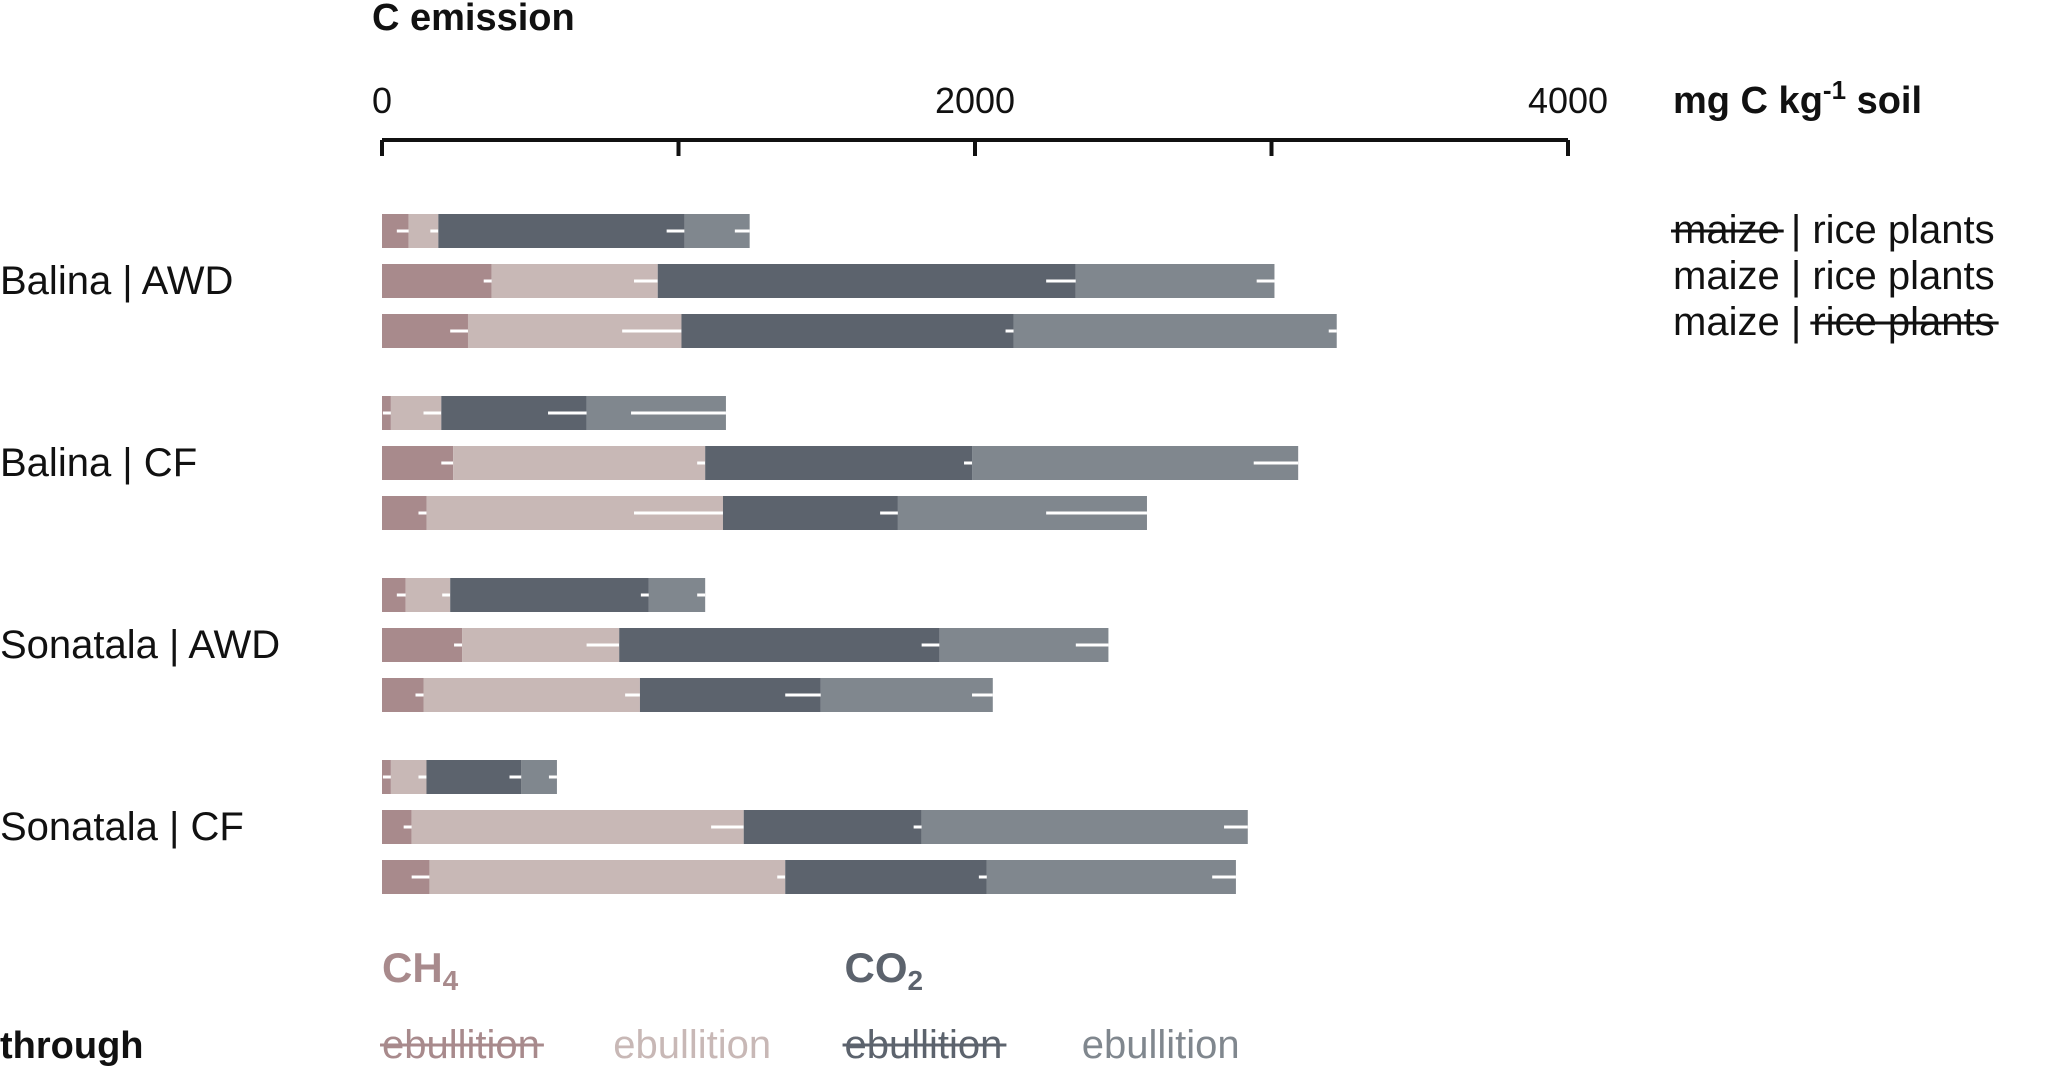 The width and height of the screenshot is (2067, 1068). I want to click on unit-label: mg C kg-1 soil, so click(1797, 98).